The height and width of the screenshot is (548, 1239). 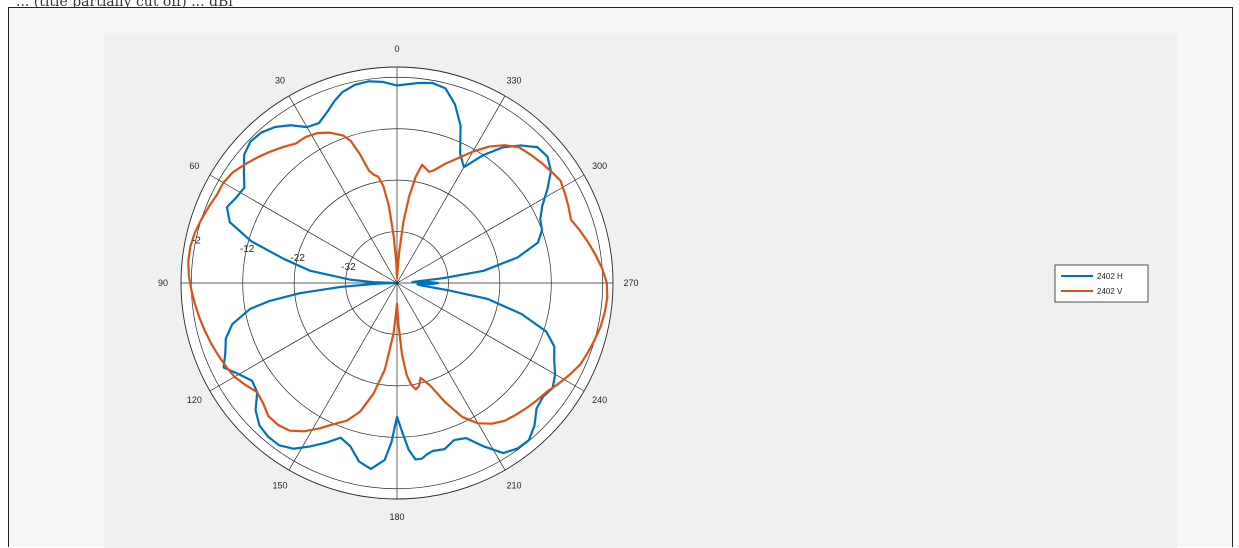 I want to click on legend-box, so click(x=1101, y=283).